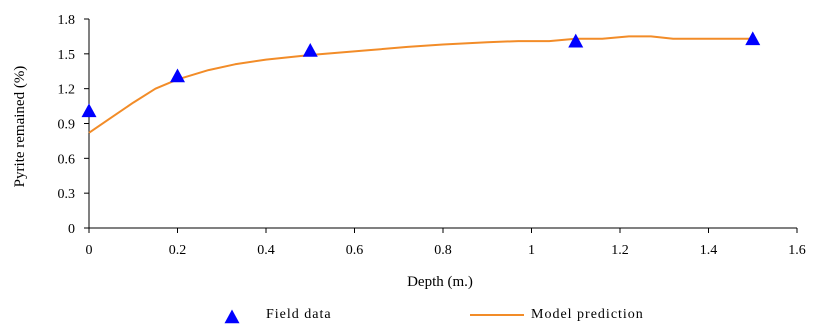  I want to click on x-axis-ticks: 0 0.2 0.4 0.6 0.8 1 1.2 1.4 1.6, so click(446, 243).